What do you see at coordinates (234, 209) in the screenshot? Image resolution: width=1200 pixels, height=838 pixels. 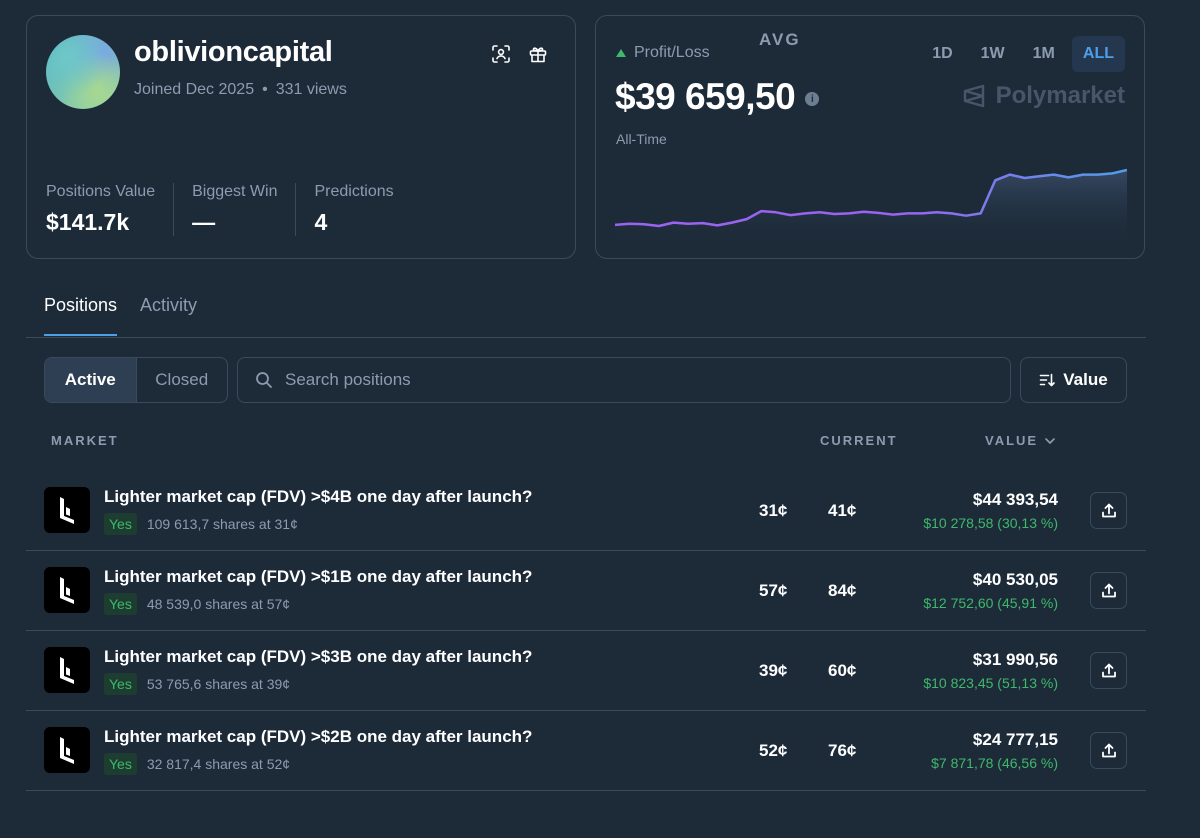 I see `stat-biggest-win: Biggest Win —` at bounding box center [234, 209].